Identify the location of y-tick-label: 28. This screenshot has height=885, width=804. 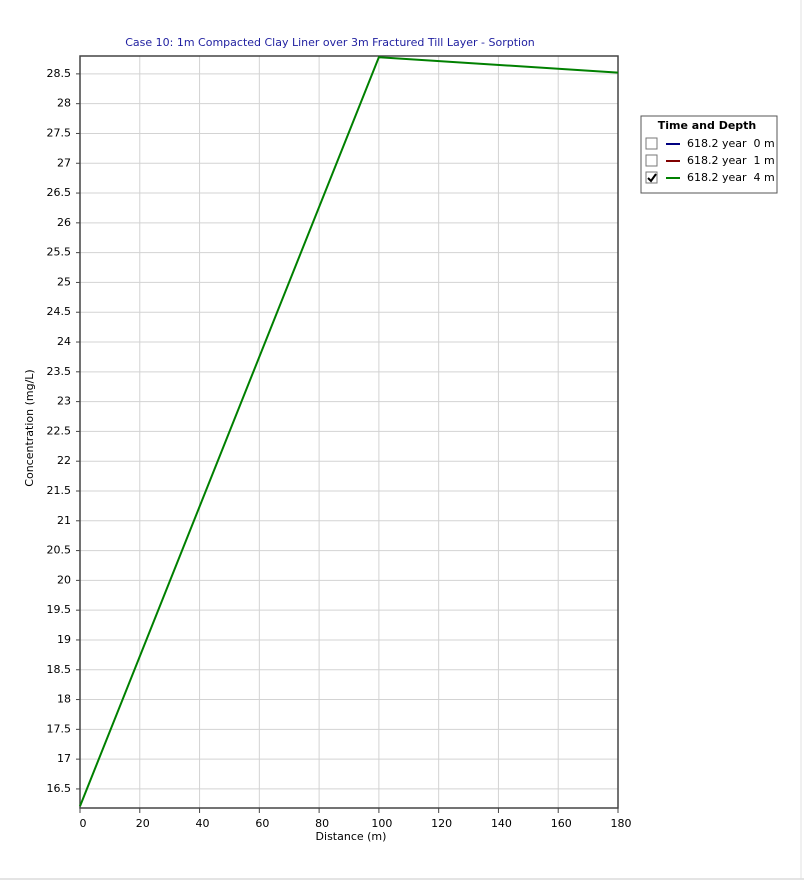
(64, 103).